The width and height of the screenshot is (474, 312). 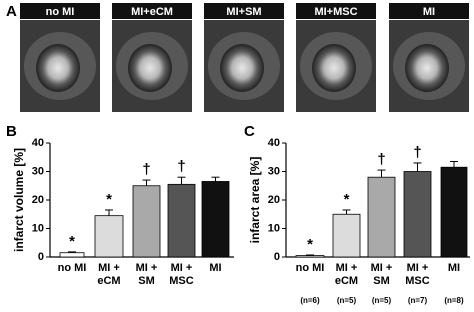 I want to click on image-label: MI, so click(x=429, y=12).